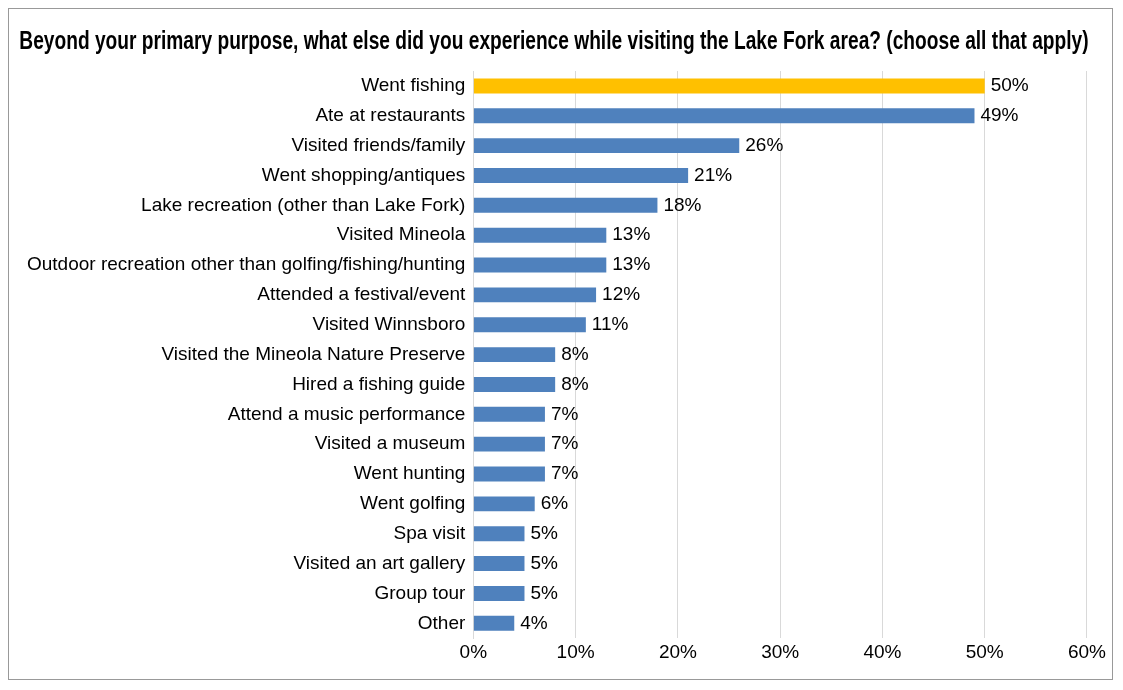 Image resolution: width=1123 pixels, height=690 pixels. Describe the element at coordinates (389, 323) in the screenshot. I see `y-tick-label: Visited Winnsboro` at that location.